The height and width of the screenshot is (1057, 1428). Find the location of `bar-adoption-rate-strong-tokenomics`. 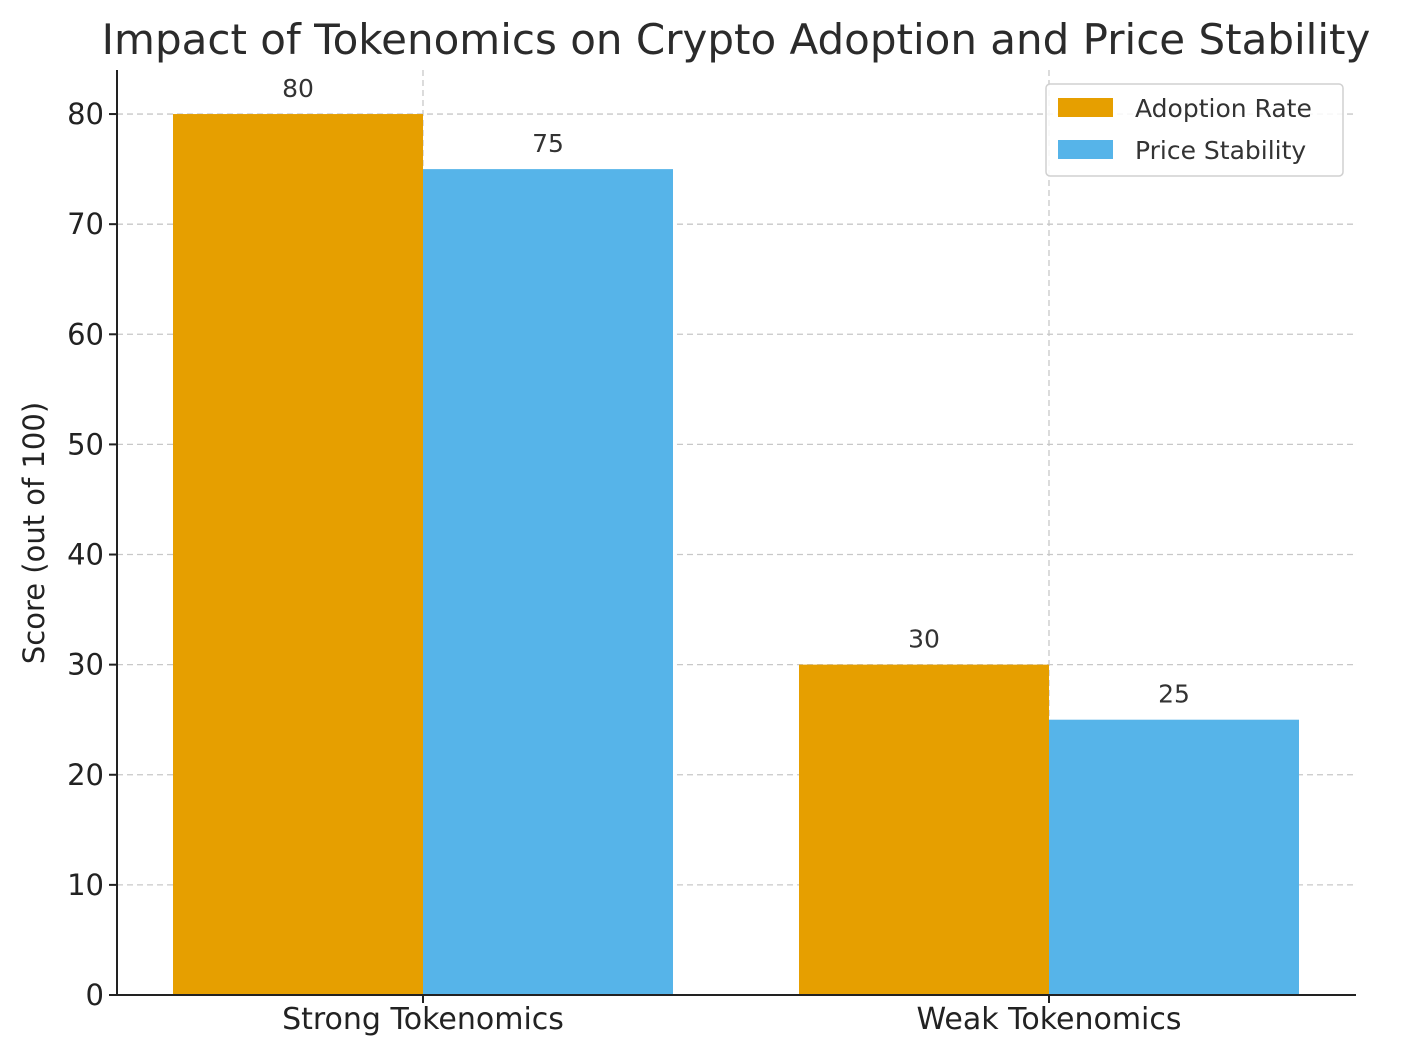

bar-adoption-rate-strong-tokenomics is located at coordinates (298, 555).